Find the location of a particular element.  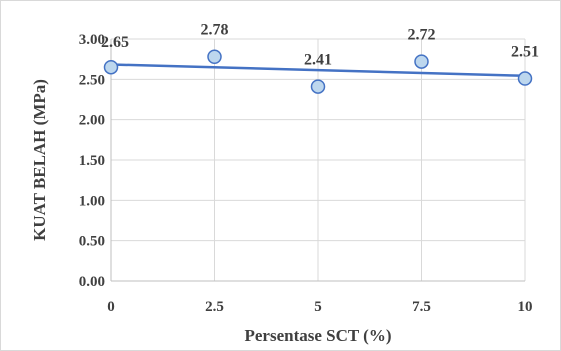

x-axis-title: Persentase SCT (%) is located at coordinates (318, 335).